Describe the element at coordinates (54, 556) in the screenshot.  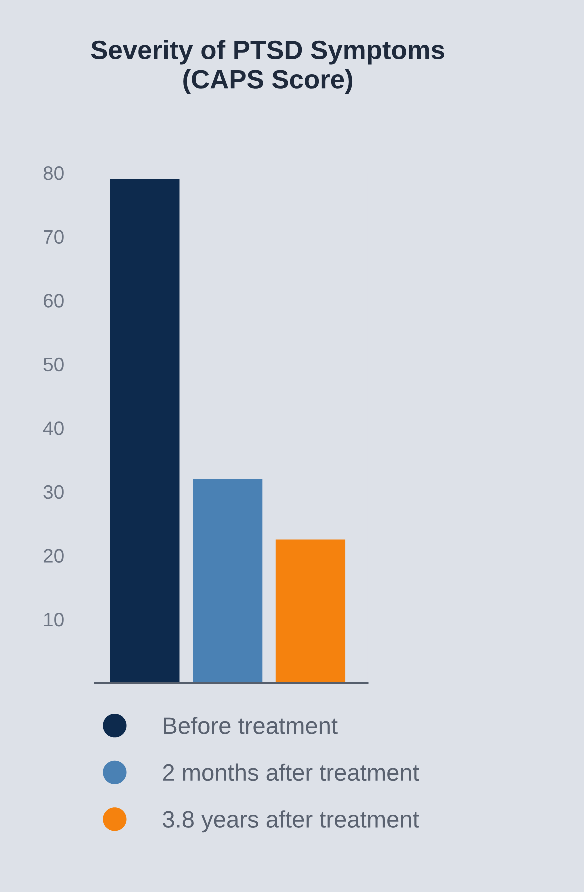
I see `y-tick-label: 20` at that location.